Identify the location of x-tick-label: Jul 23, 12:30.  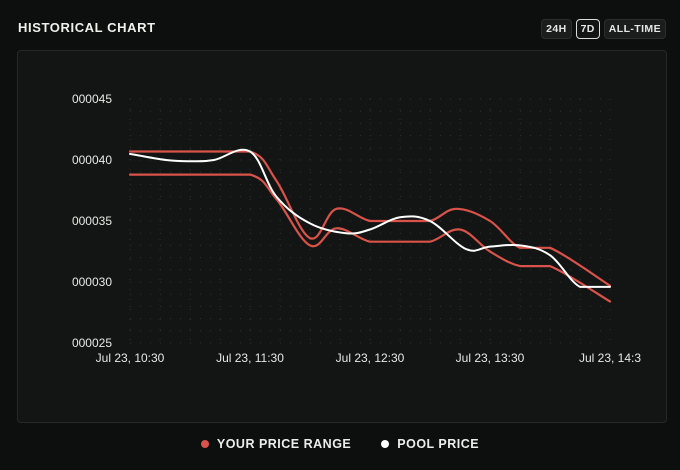
(370, 358).